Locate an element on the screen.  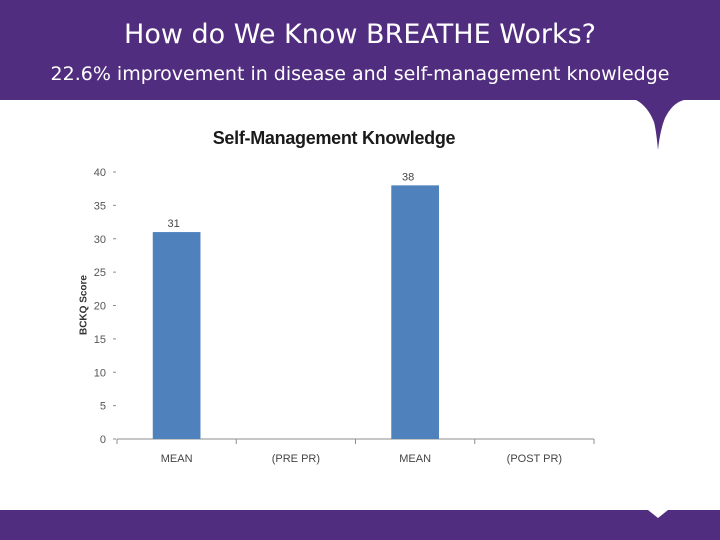
y-tick-label: 25 is located at coordinates (100, 273).